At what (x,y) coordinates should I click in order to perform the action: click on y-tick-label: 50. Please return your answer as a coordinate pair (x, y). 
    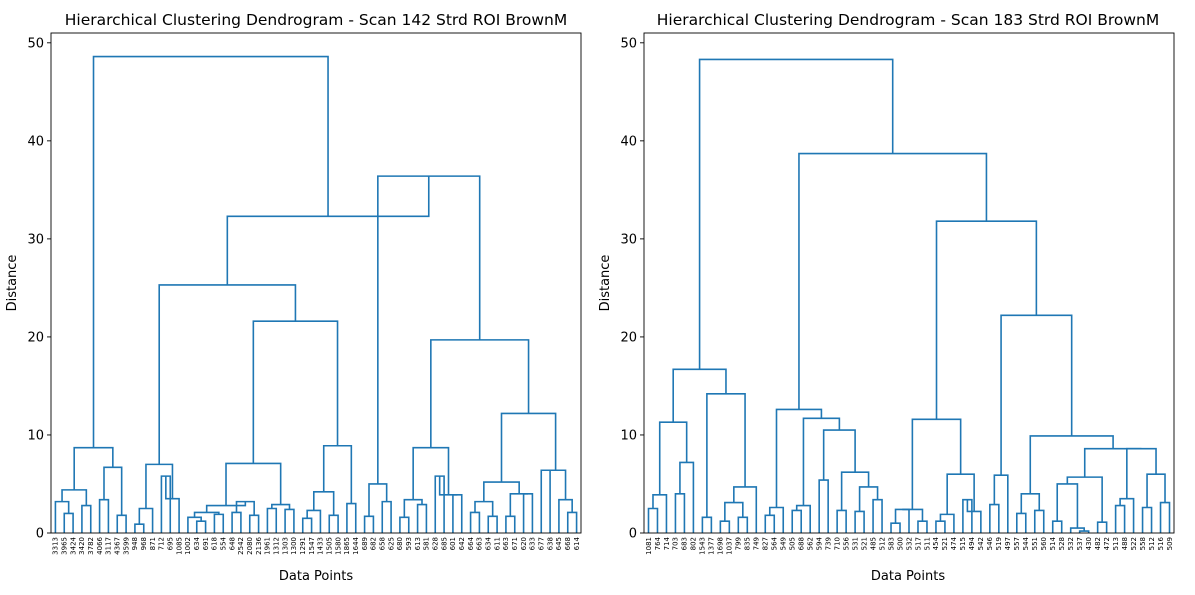
    Looking at the image, I should click on (628, 43).